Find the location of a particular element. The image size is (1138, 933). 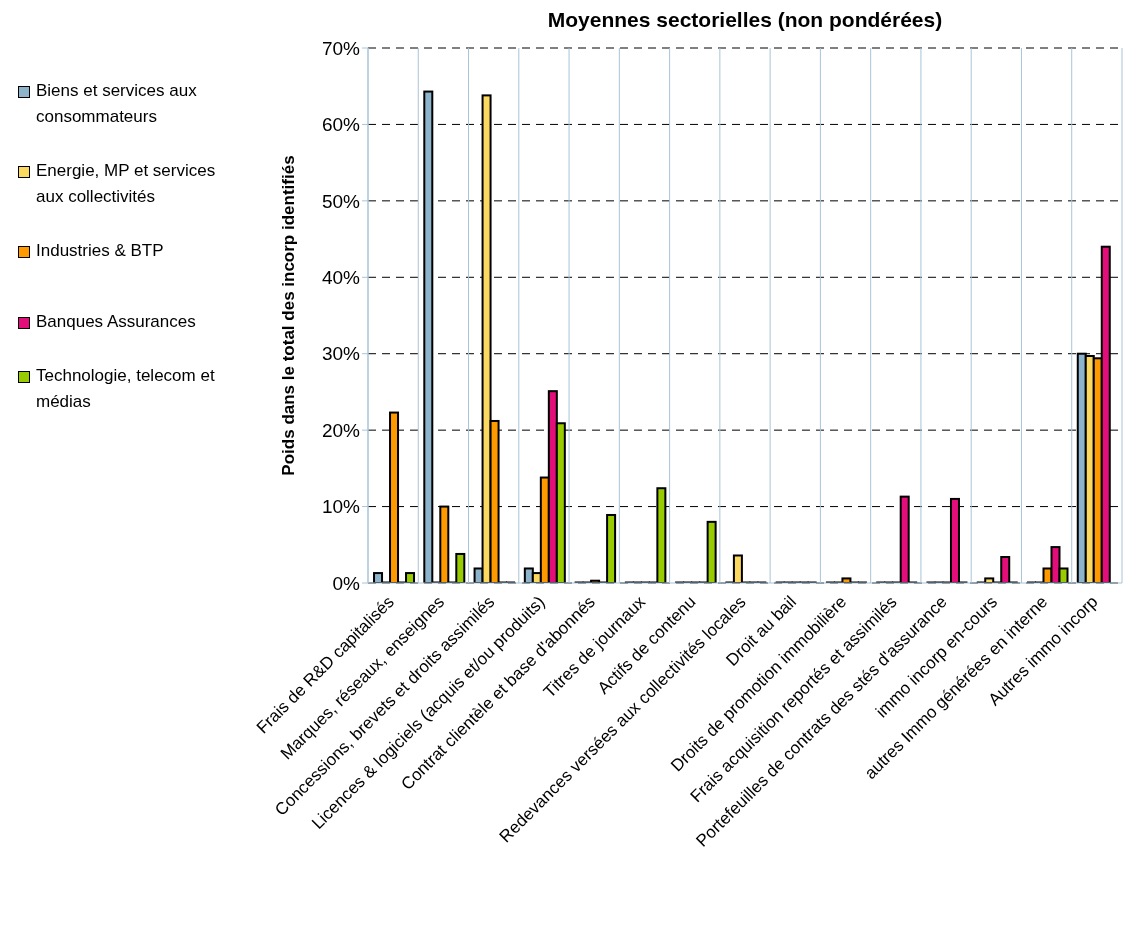

y-tick-label: 30% is located at coordinates (341, 354).